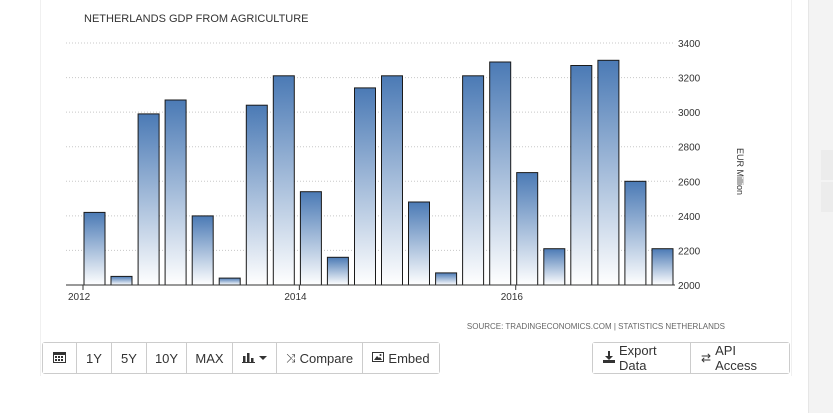  What do you see at coordinates (638, 358) in the screenshot?
I see `export-label: Export Data` at bounding box center [638, 358].